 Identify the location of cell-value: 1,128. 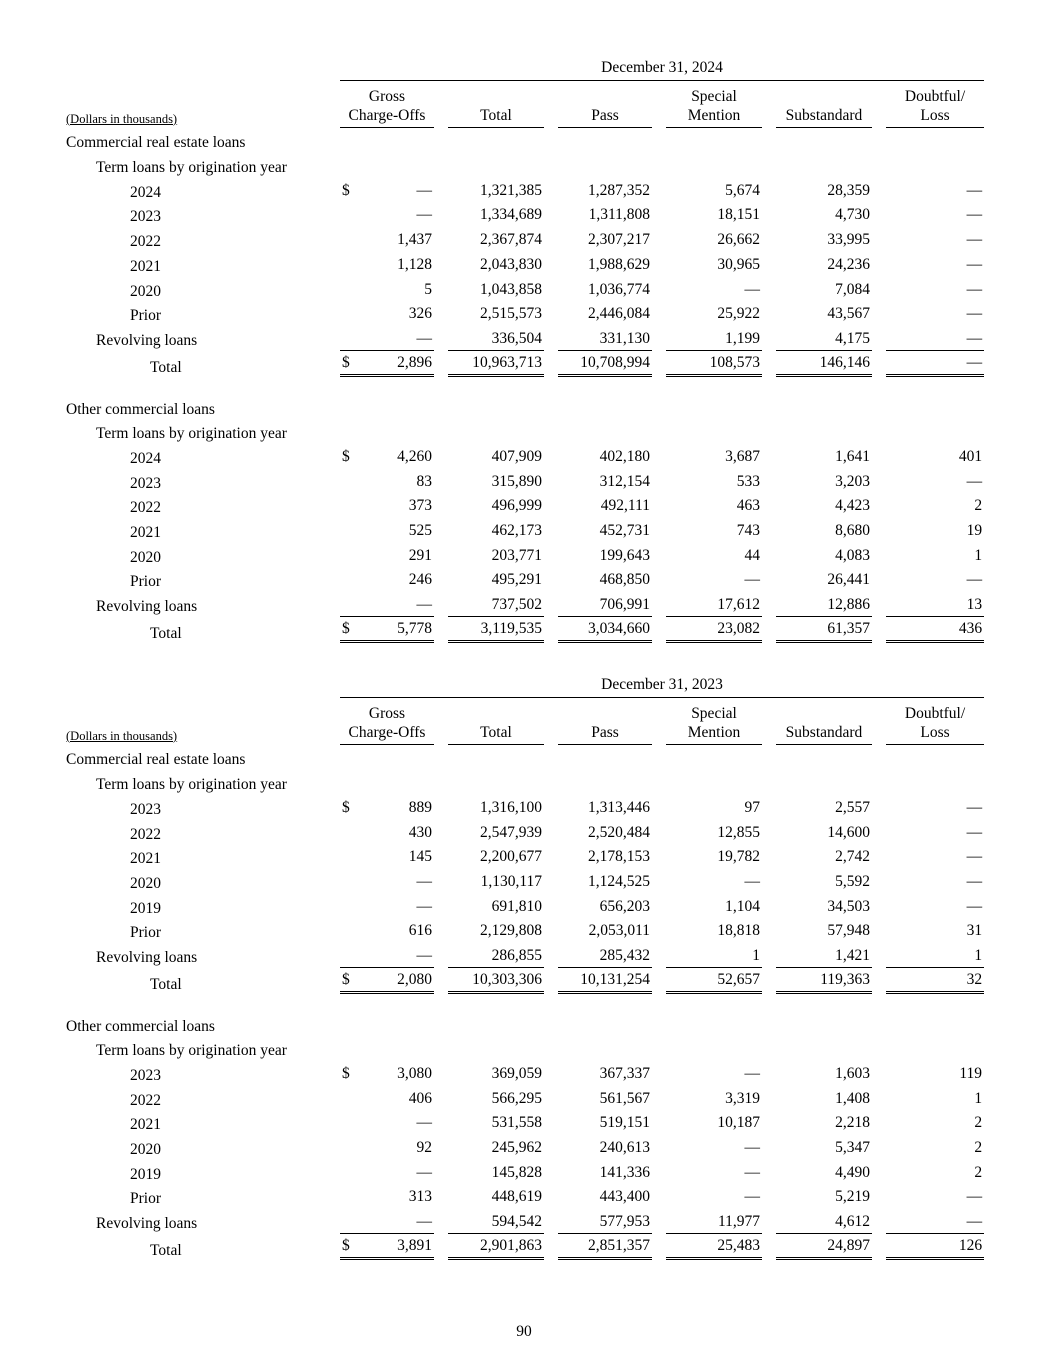
(387, 264).